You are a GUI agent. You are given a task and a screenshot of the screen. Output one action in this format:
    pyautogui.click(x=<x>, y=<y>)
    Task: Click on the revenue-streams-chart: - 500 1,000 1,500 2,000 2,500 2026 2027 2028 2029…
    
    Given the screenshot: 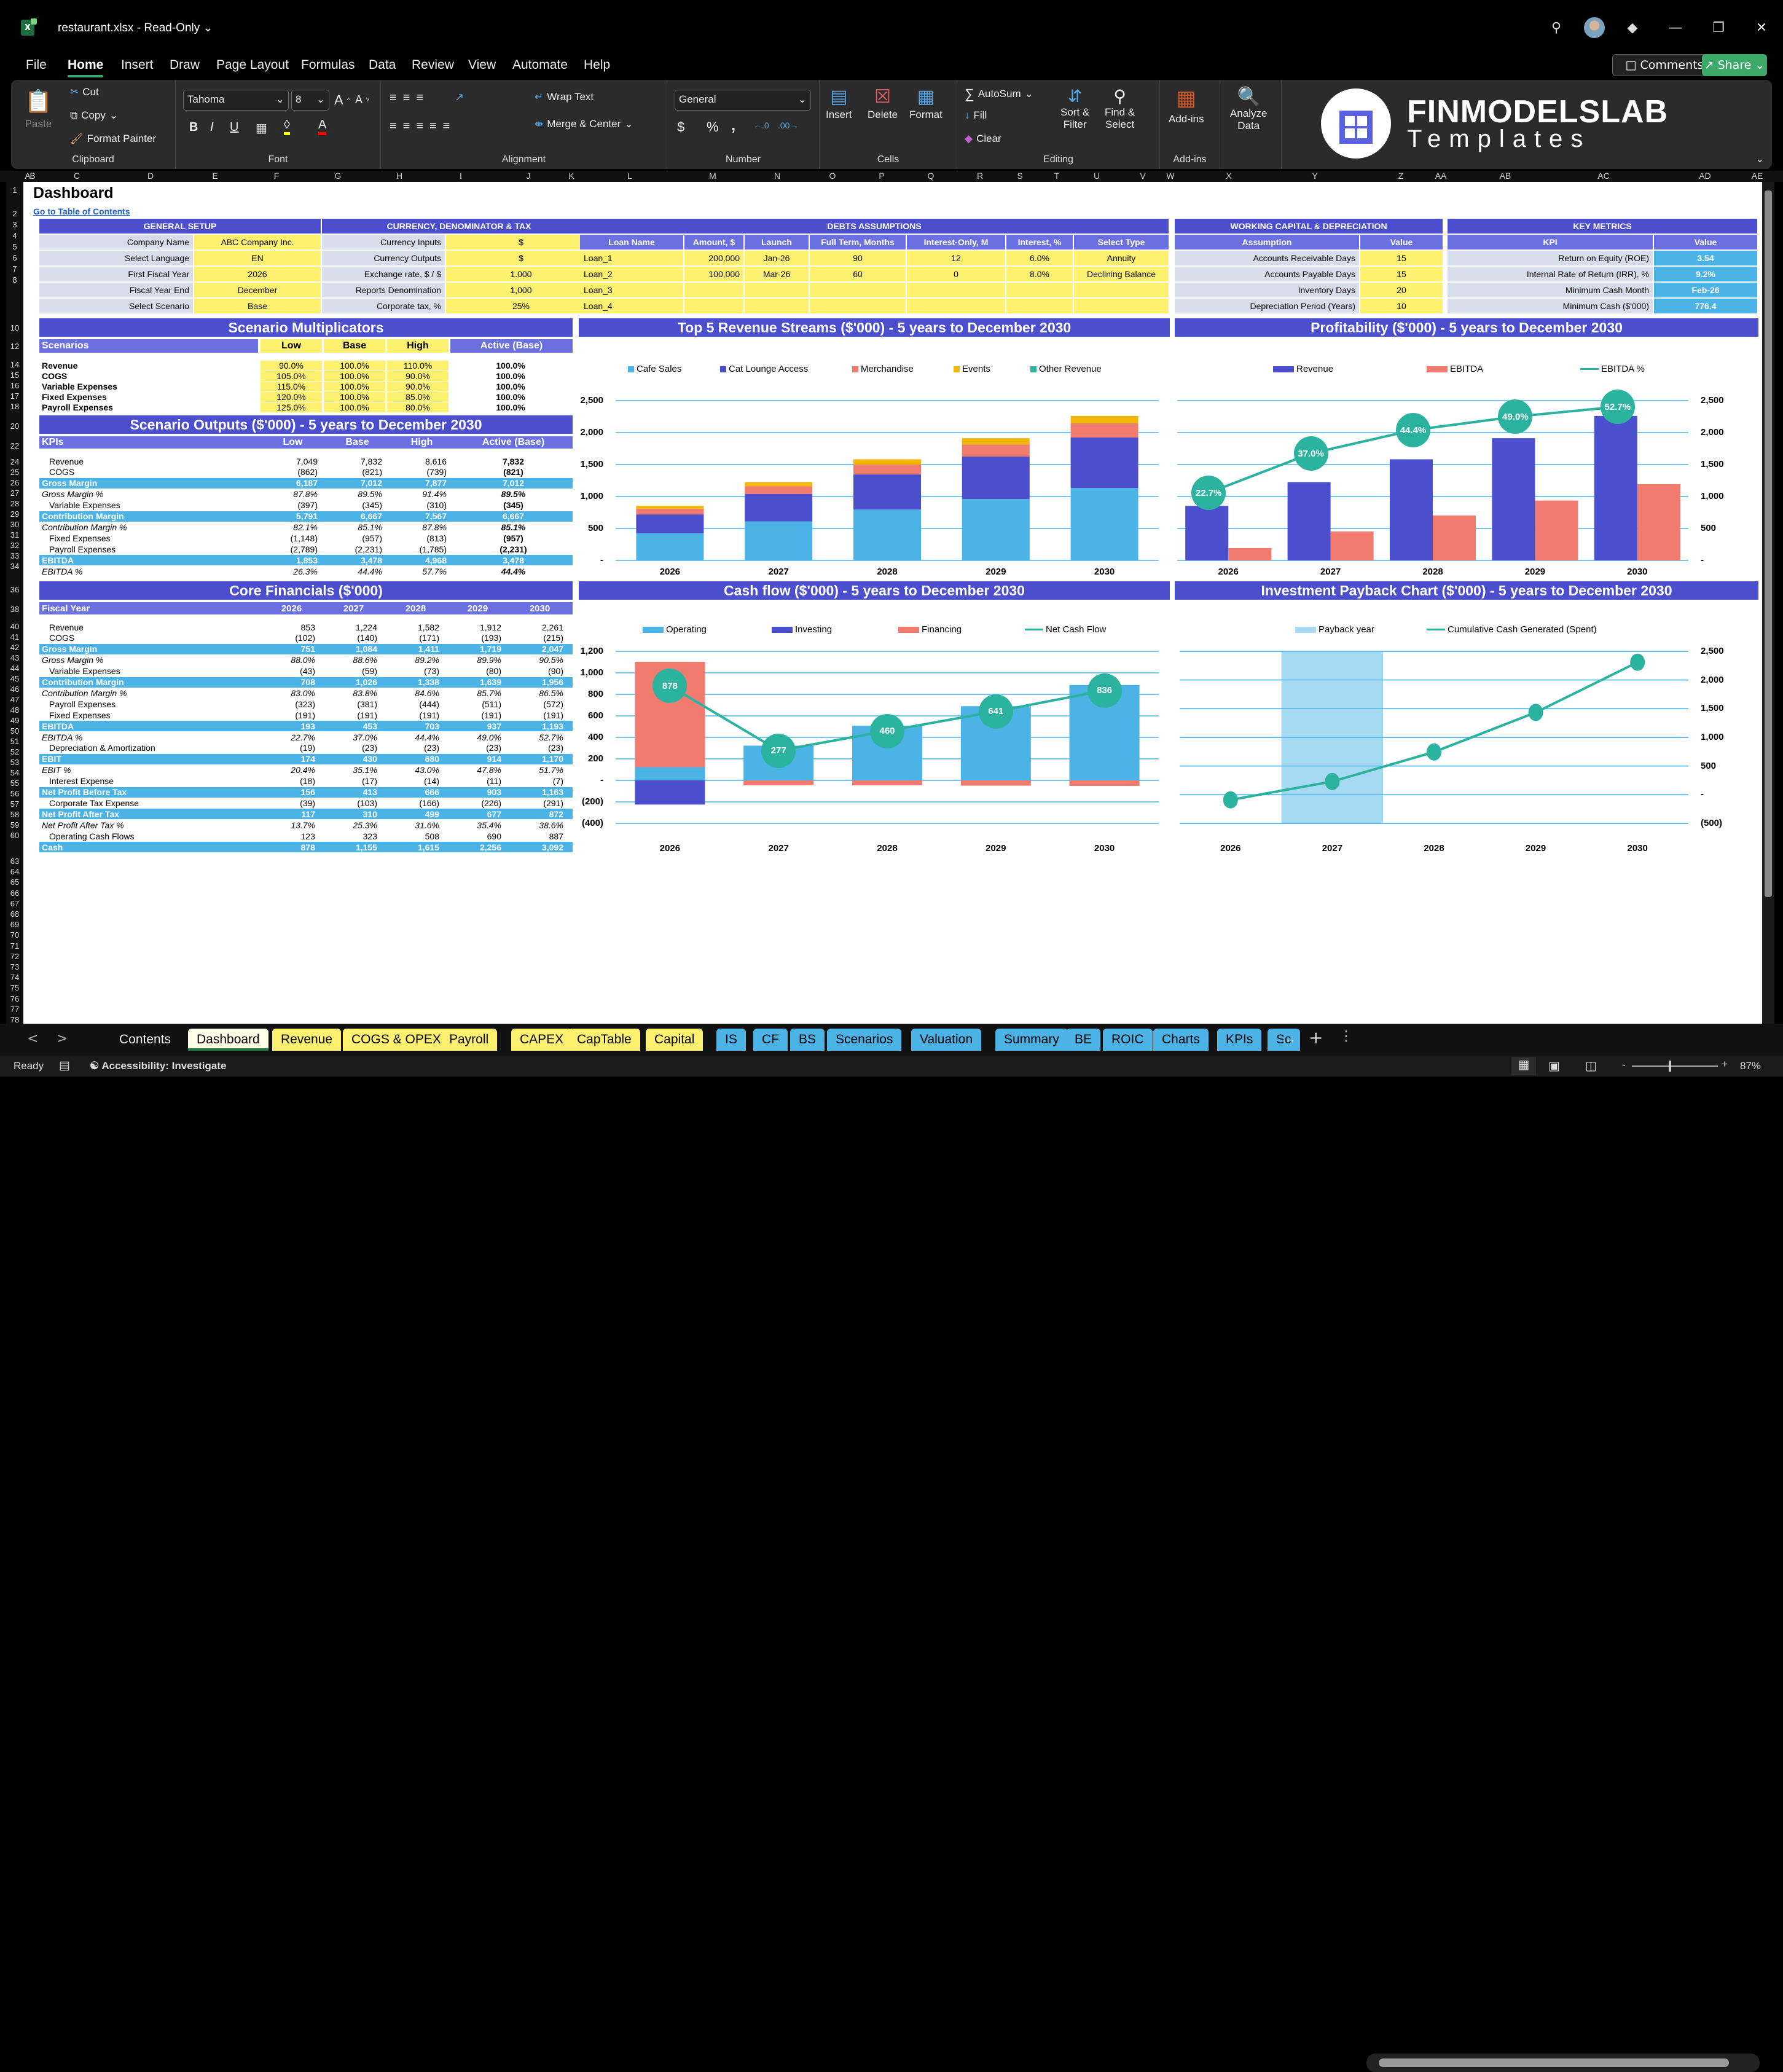 What is the action you would take?
    pyautogui.click(x=875, y=459)
    